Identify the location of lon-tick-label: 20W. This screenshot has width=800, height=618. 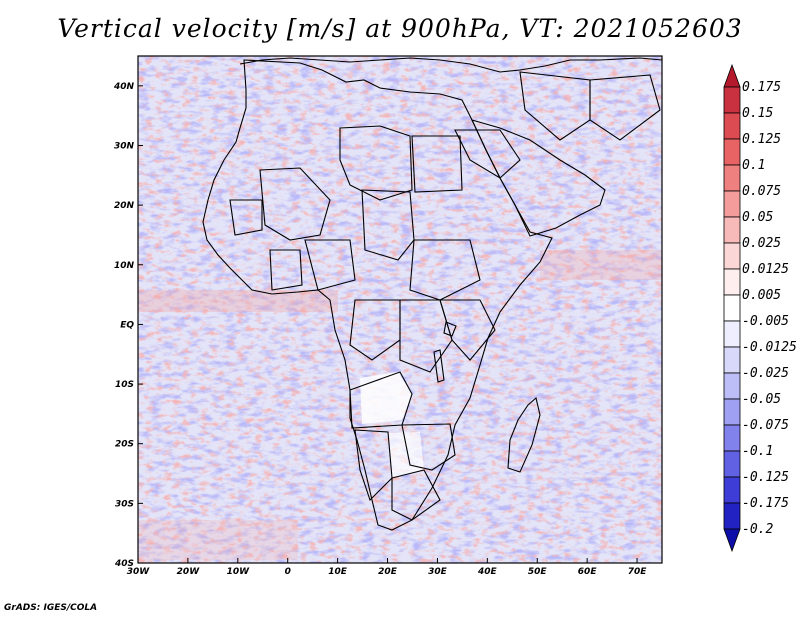
(189, 572).